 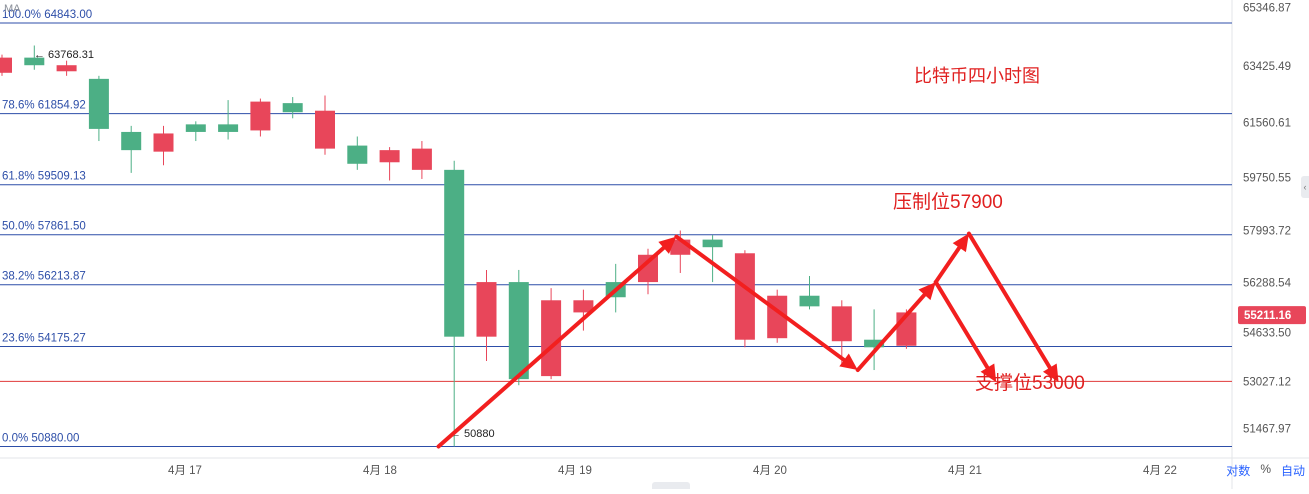 I want to click on price-axis-tick: 57993.72, so click(x=1267, y=232).